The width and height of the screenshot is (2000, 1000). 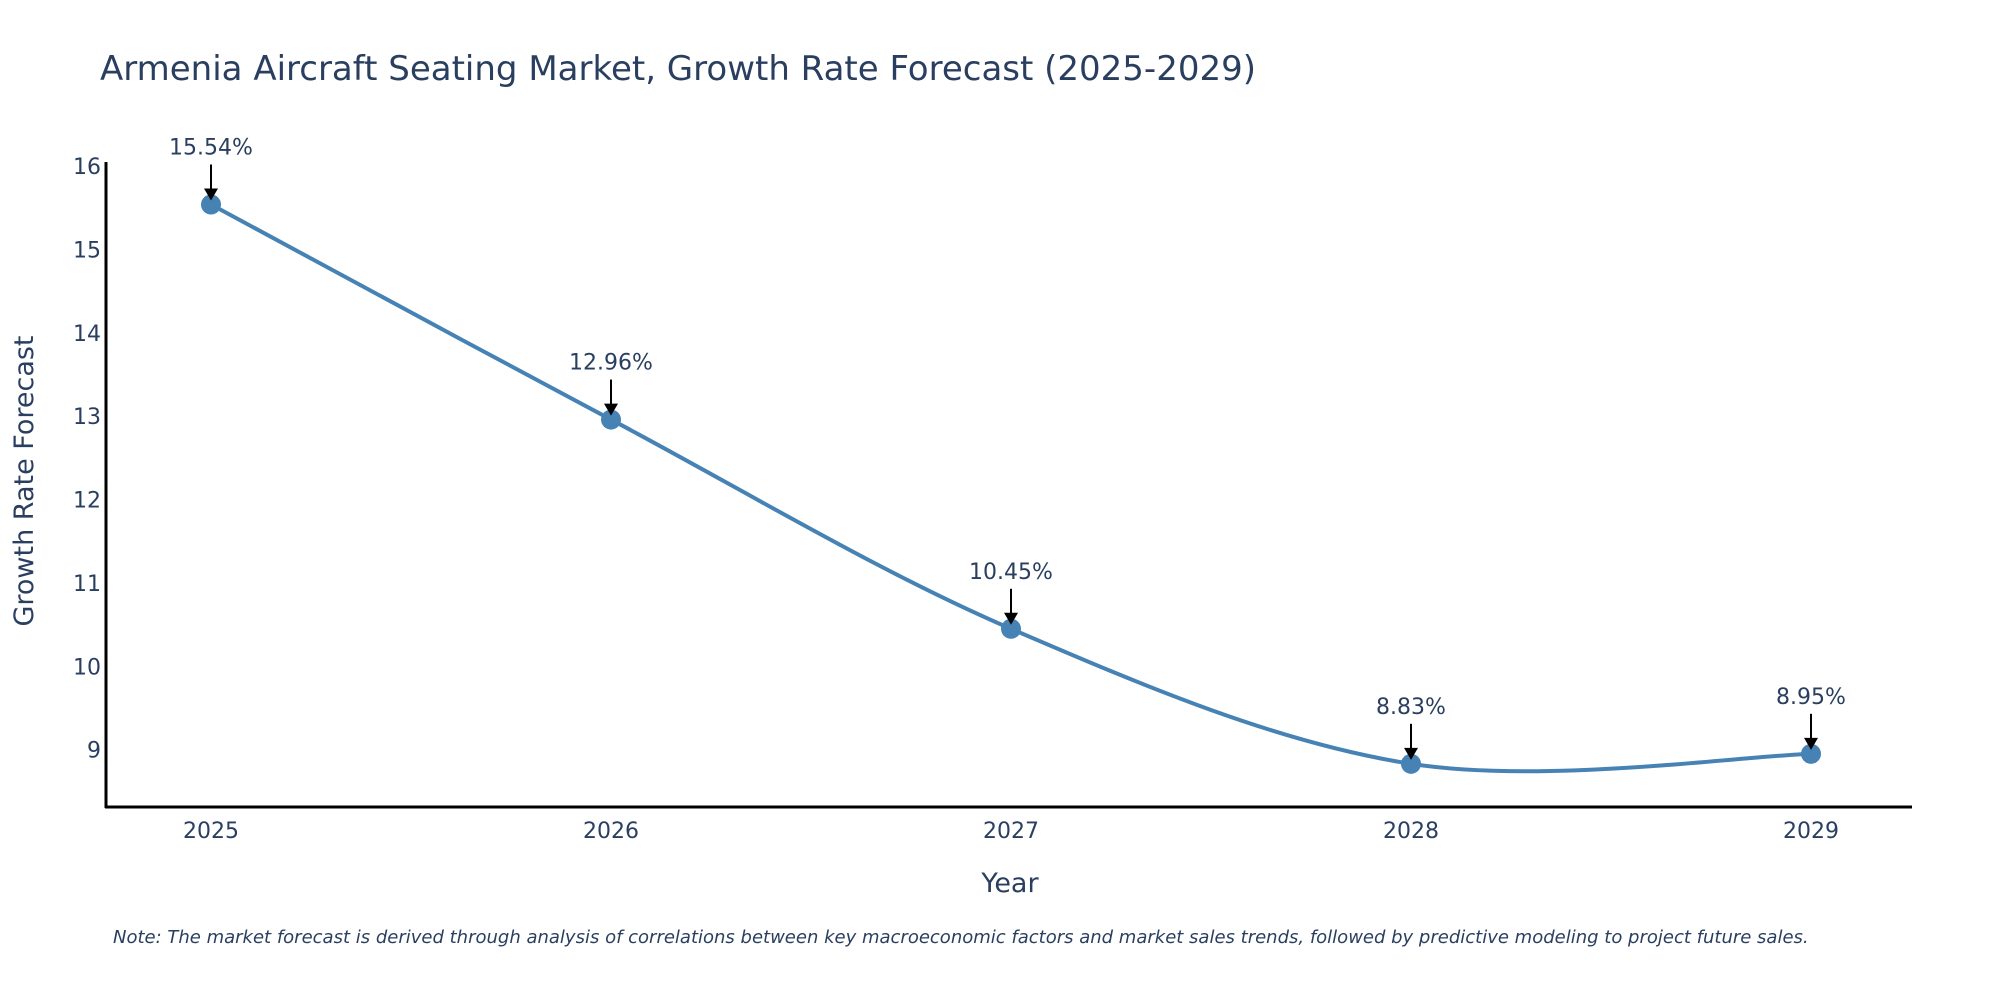 What do you see at coordinates (1411, 707) in the screenshot?
I see `data-label: 8.83%` at bounding box center [1411, 707].